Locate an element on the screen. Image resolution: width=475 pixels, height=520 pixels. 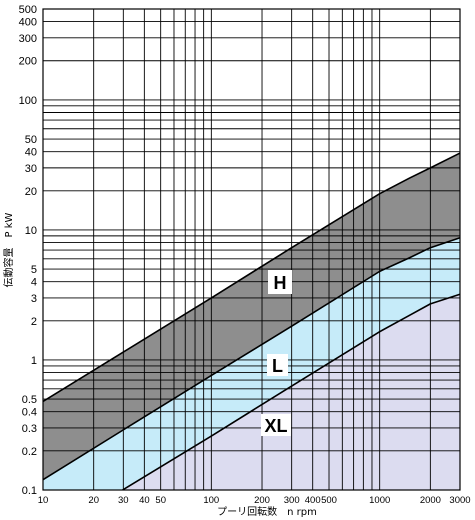
x-tick-label: 2000 is located at coordinates (430, 500).